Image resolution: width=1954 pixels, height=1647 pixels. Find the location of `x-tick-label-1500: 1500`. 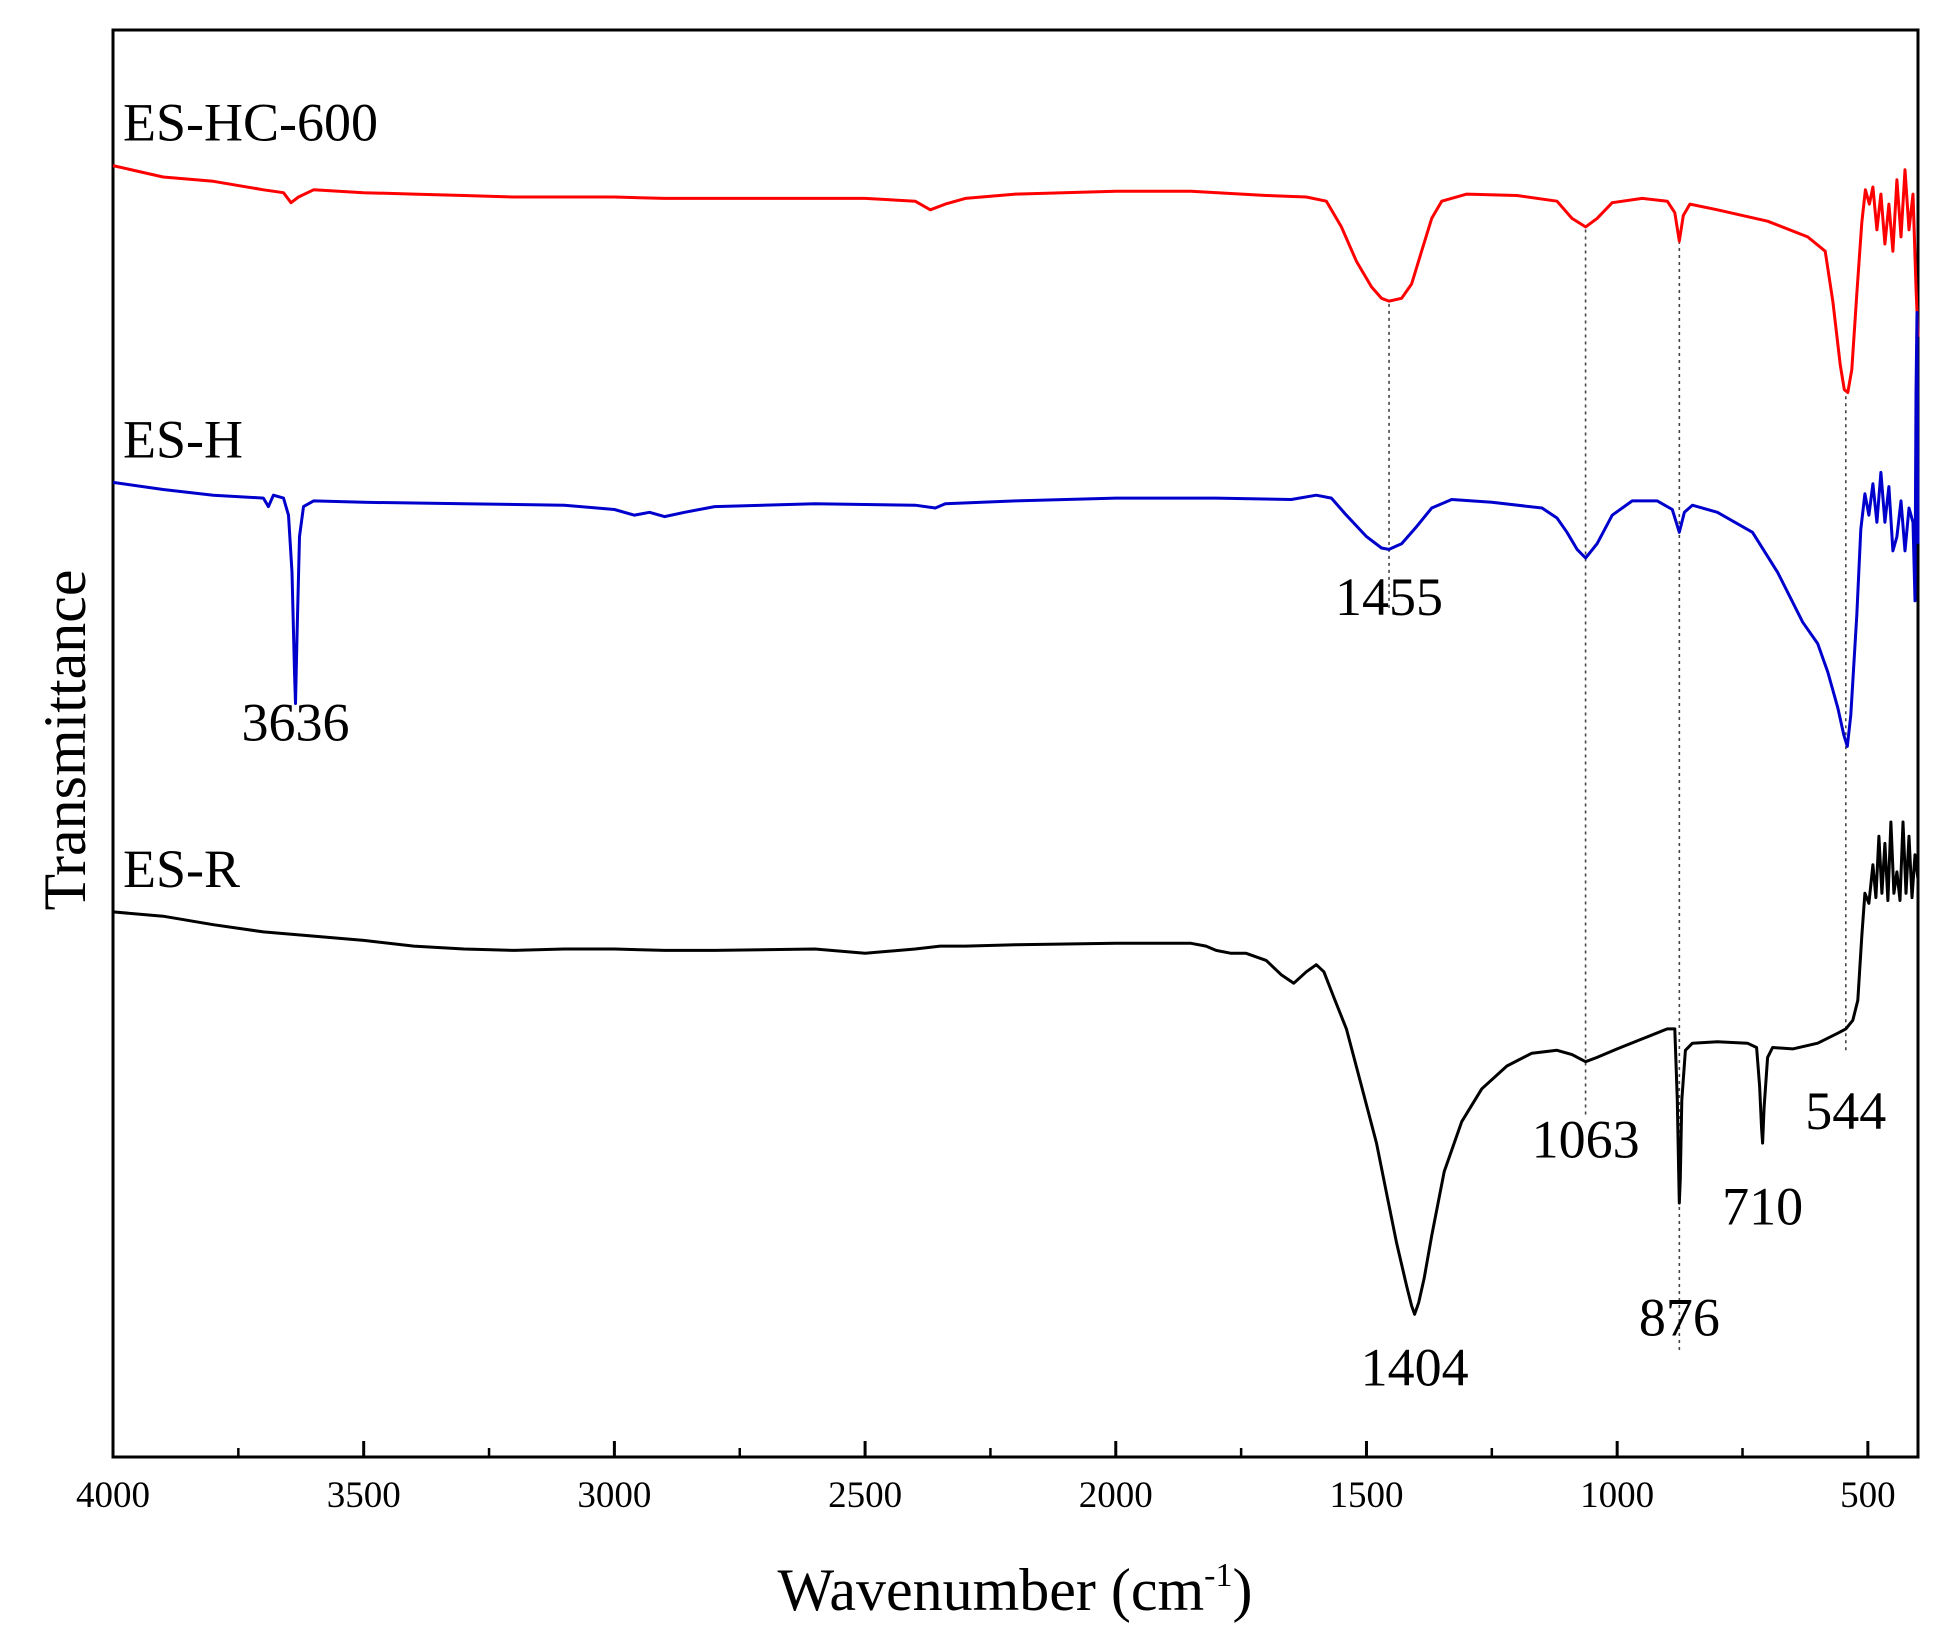

x-tick-label-1500: 1500 is located at coordinates (1366, 1495).